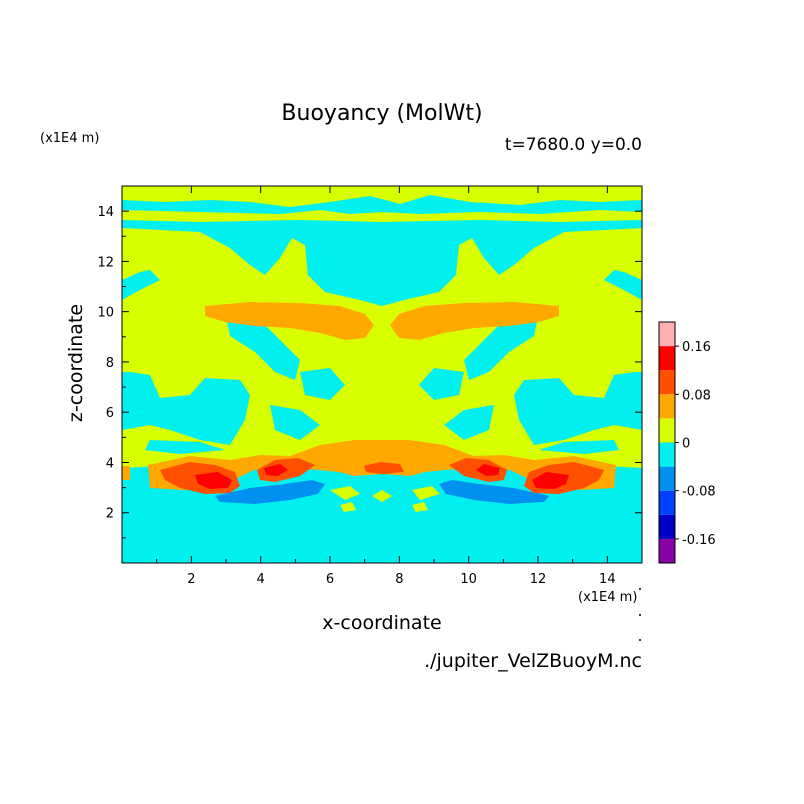 This screenshot has width=804, height=804. Describe the element at coordinates (573, 145) in the screenshot. I see `chart-subtitle: t=7680.0 y=0.0` at that location.